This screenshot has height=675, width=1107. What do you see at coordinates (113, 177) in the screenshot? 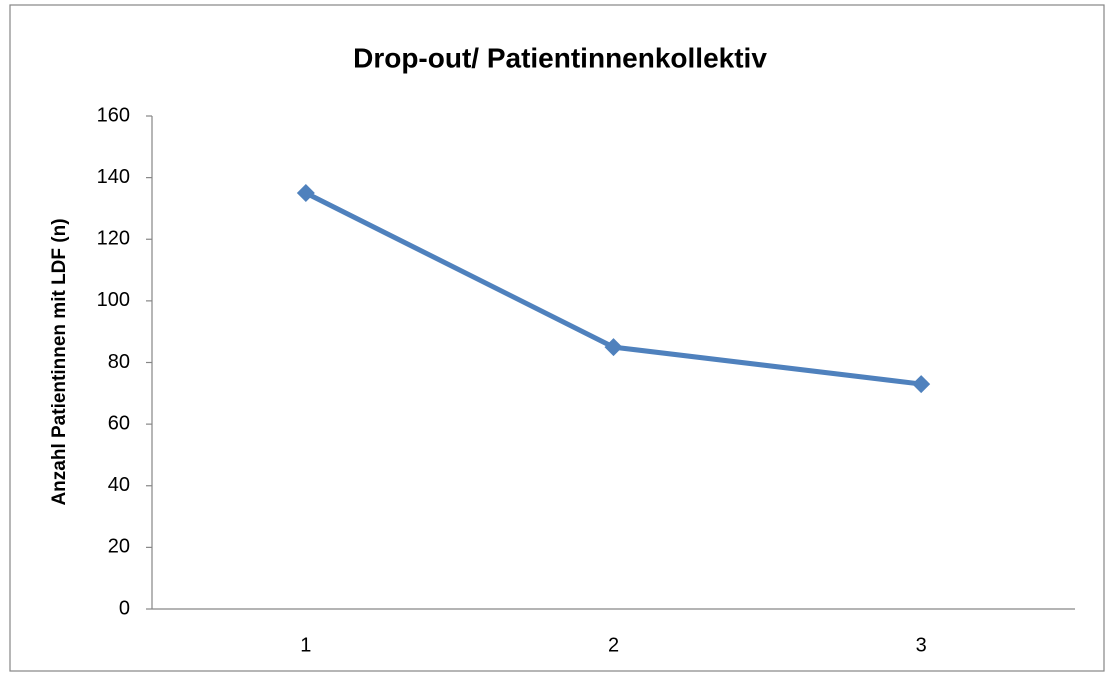
I see `y-tick-label: 140` at bounding box center [113, 177].